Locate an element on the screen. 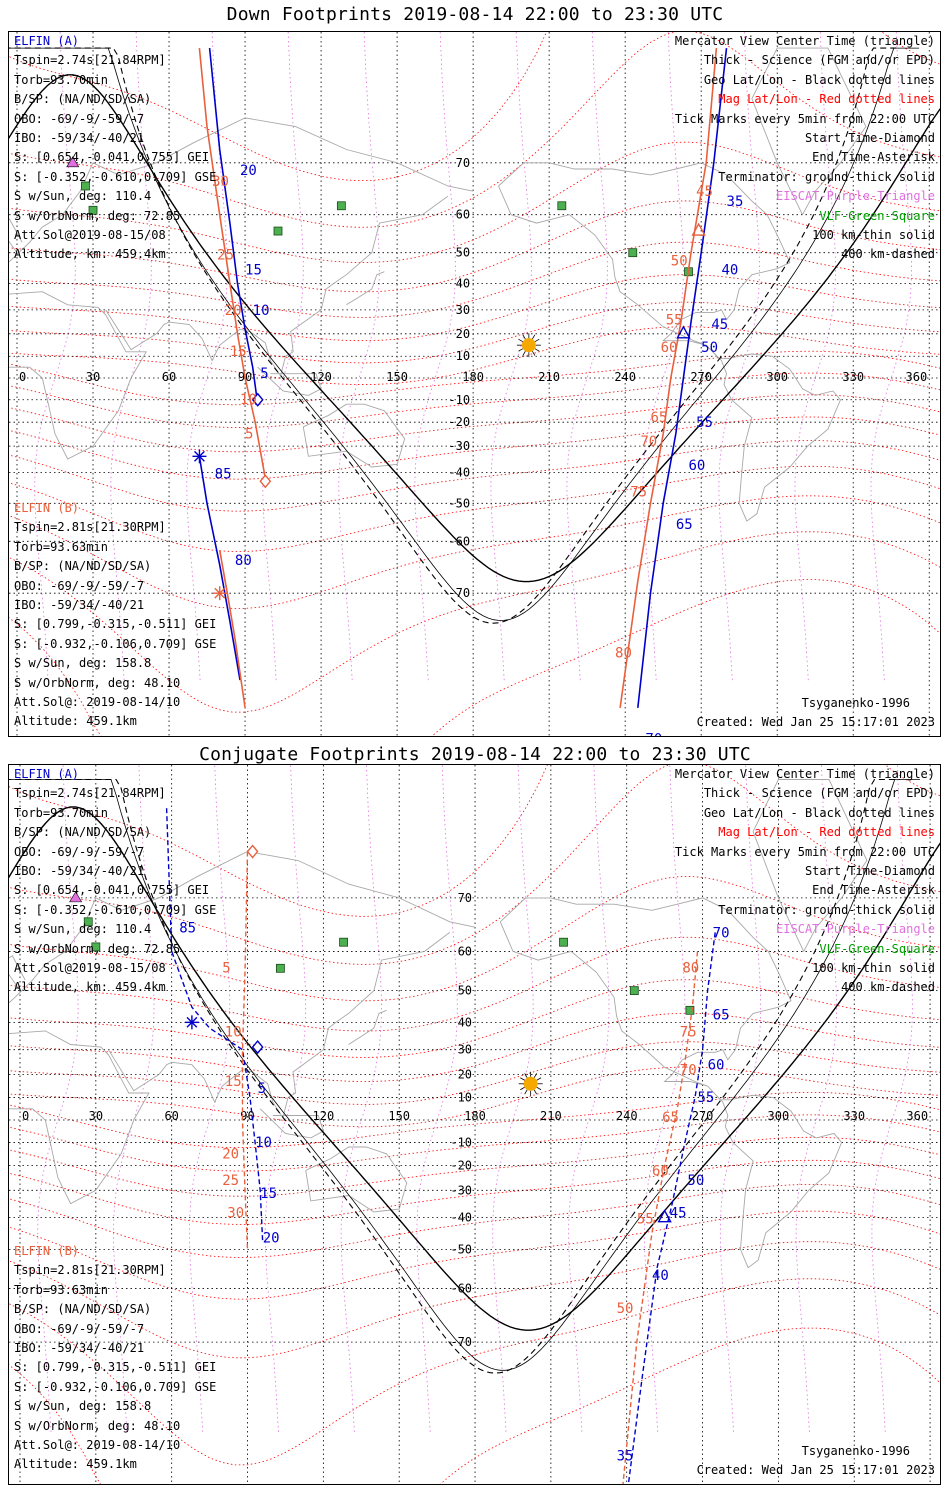 Image resolution: width=950 pixels, height=1500 pixels. elfin-a-info-line: B/SP: (NA/ND/SD/SA) is located at coordinates (83, 832).